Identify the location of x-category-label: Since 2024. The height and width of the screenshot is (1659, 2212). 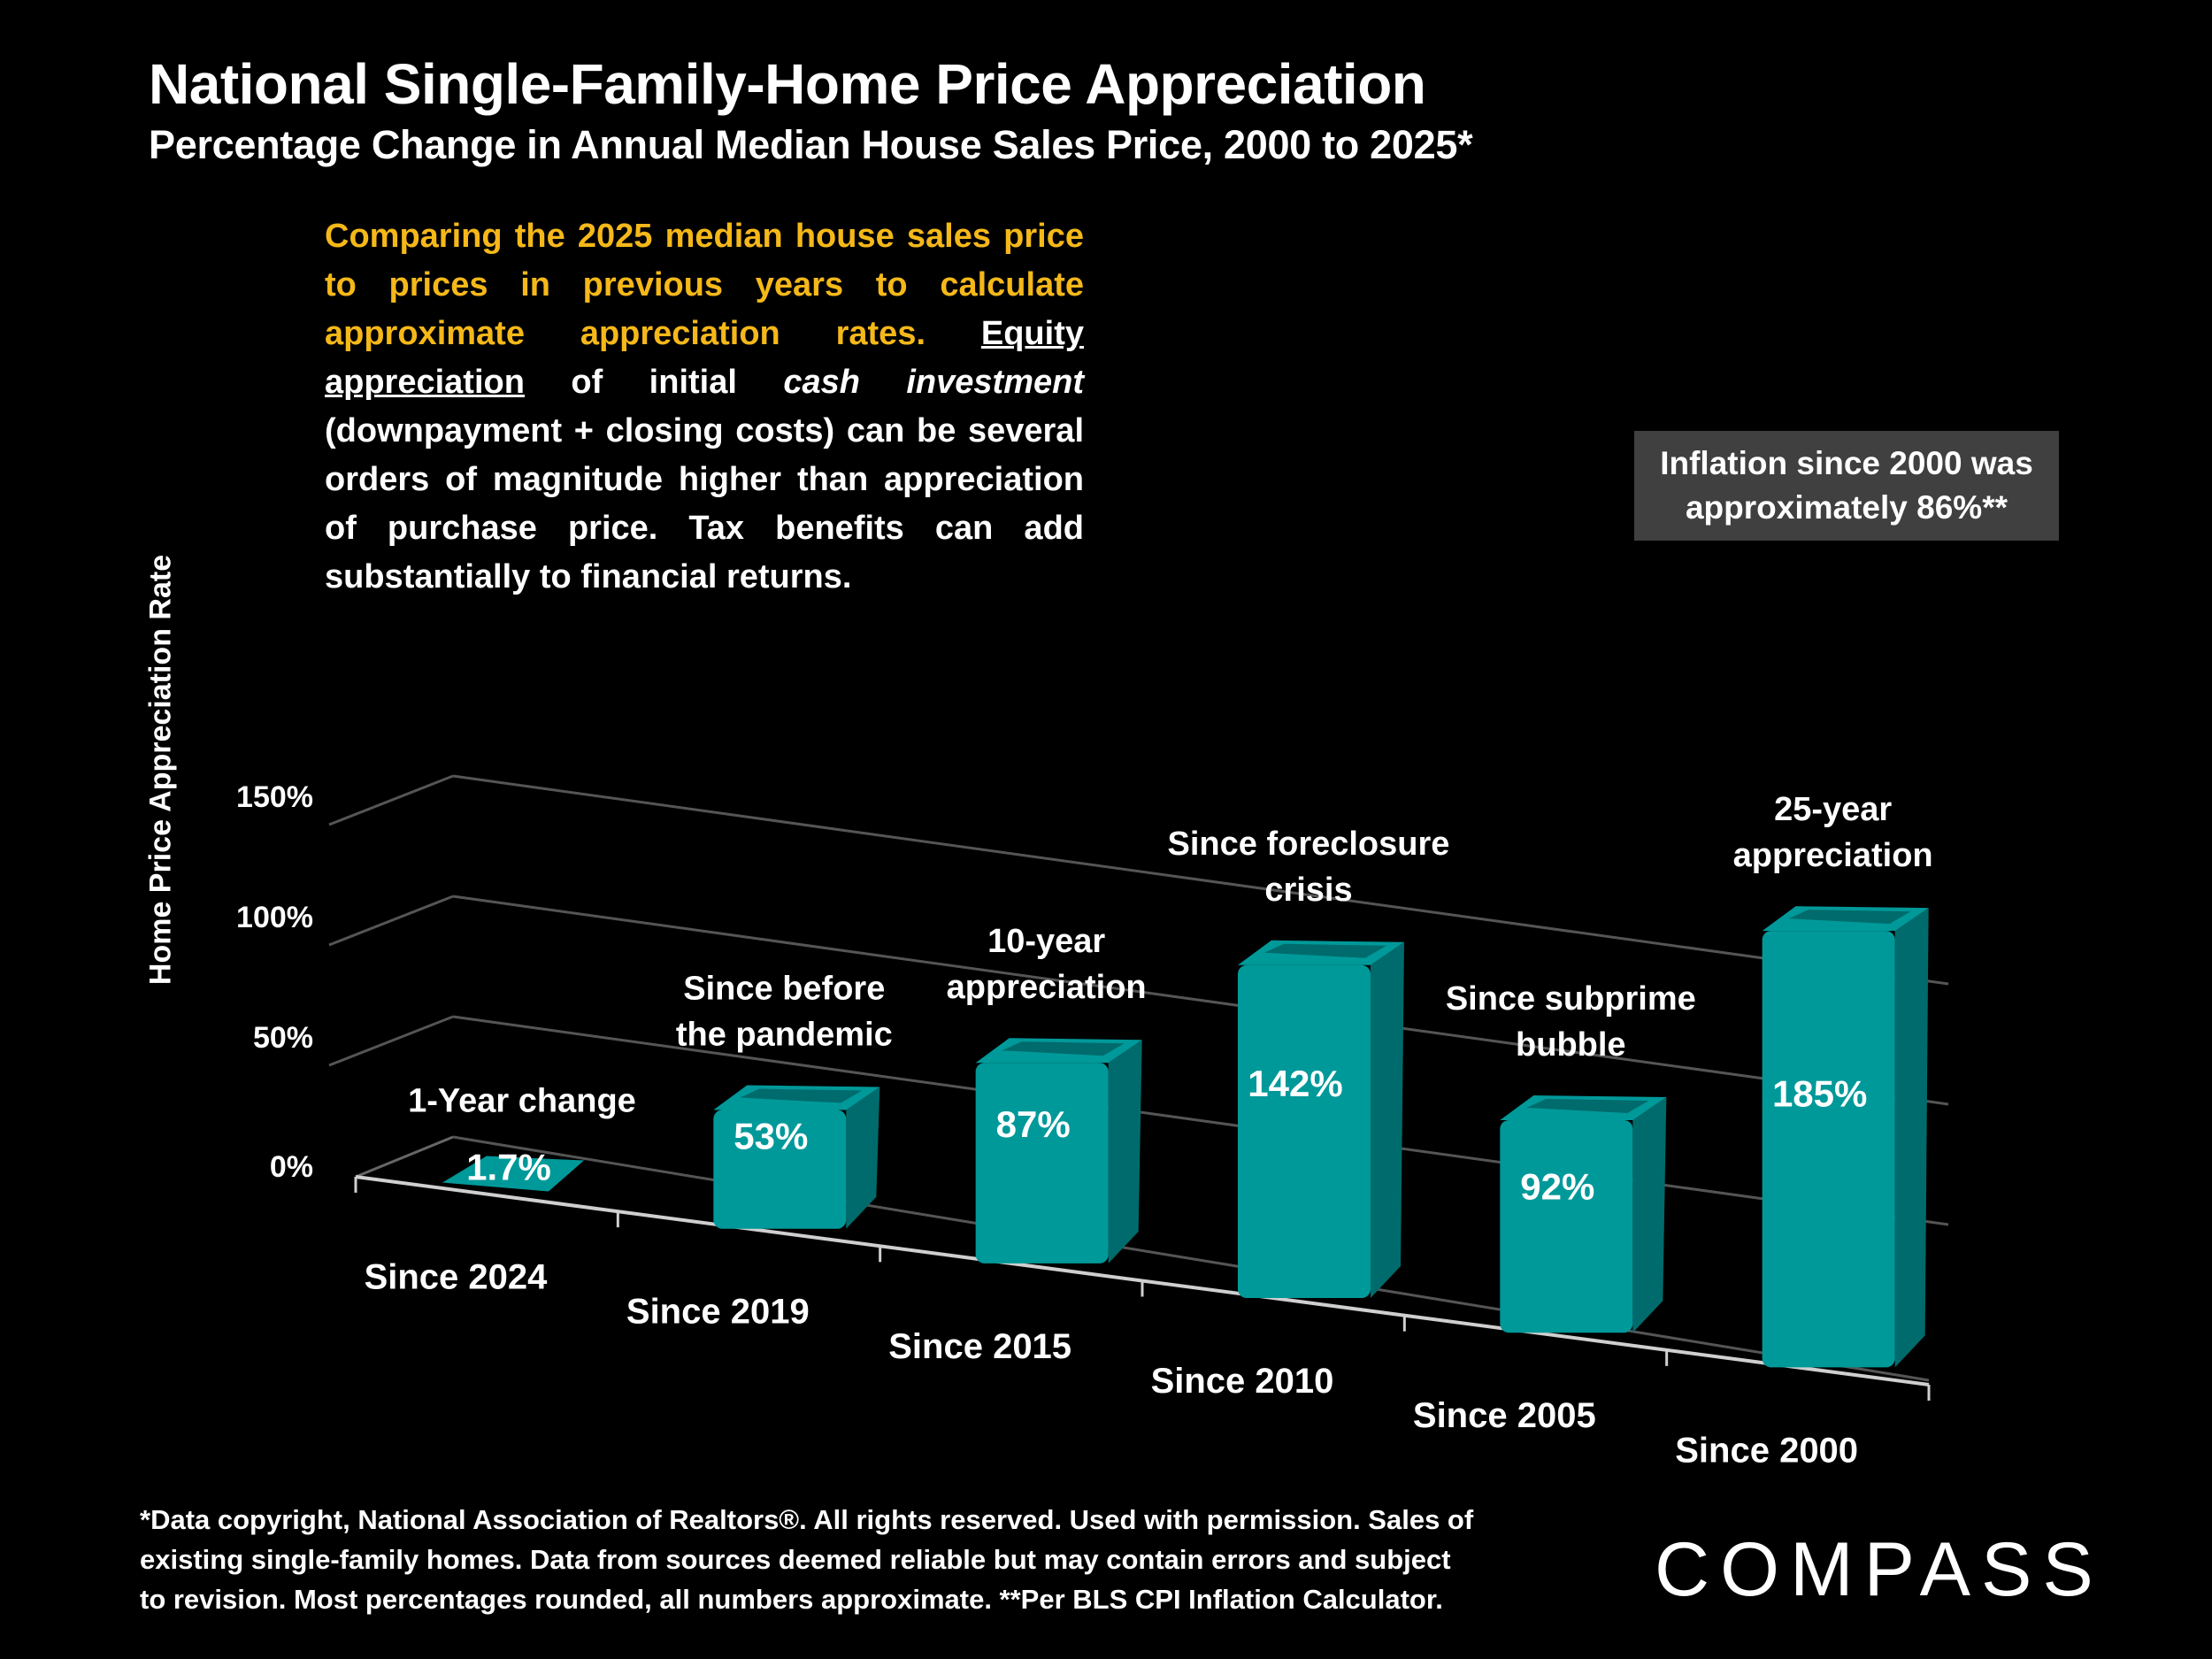
(457, 1278).